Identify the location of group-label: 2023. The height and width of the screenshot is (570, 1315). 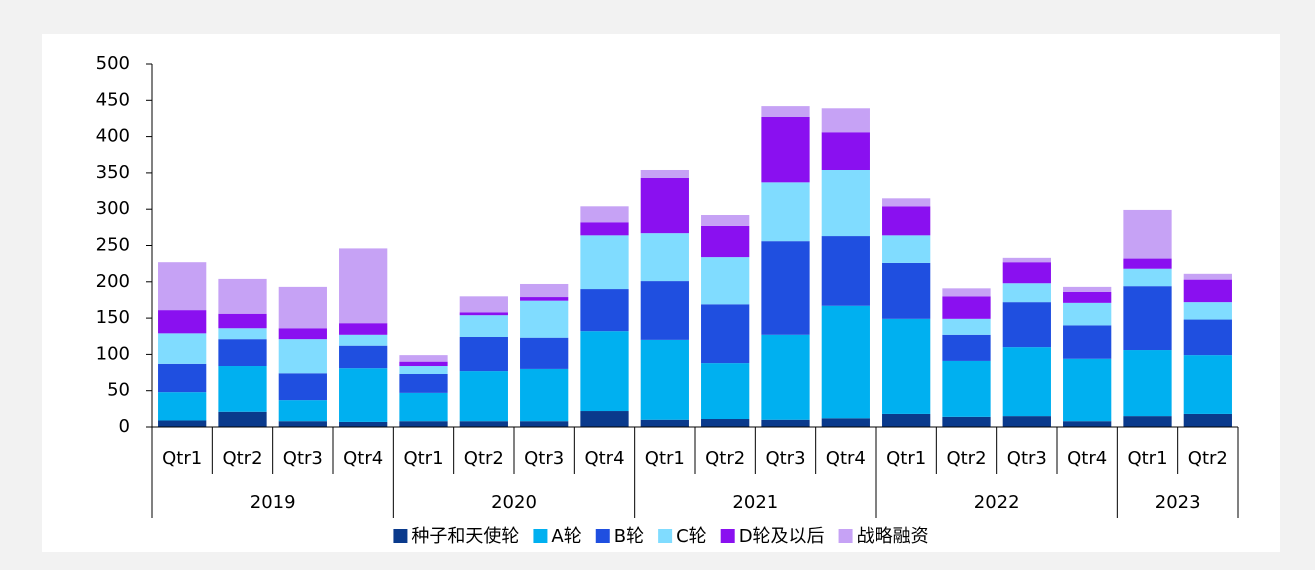
(1178, 502).